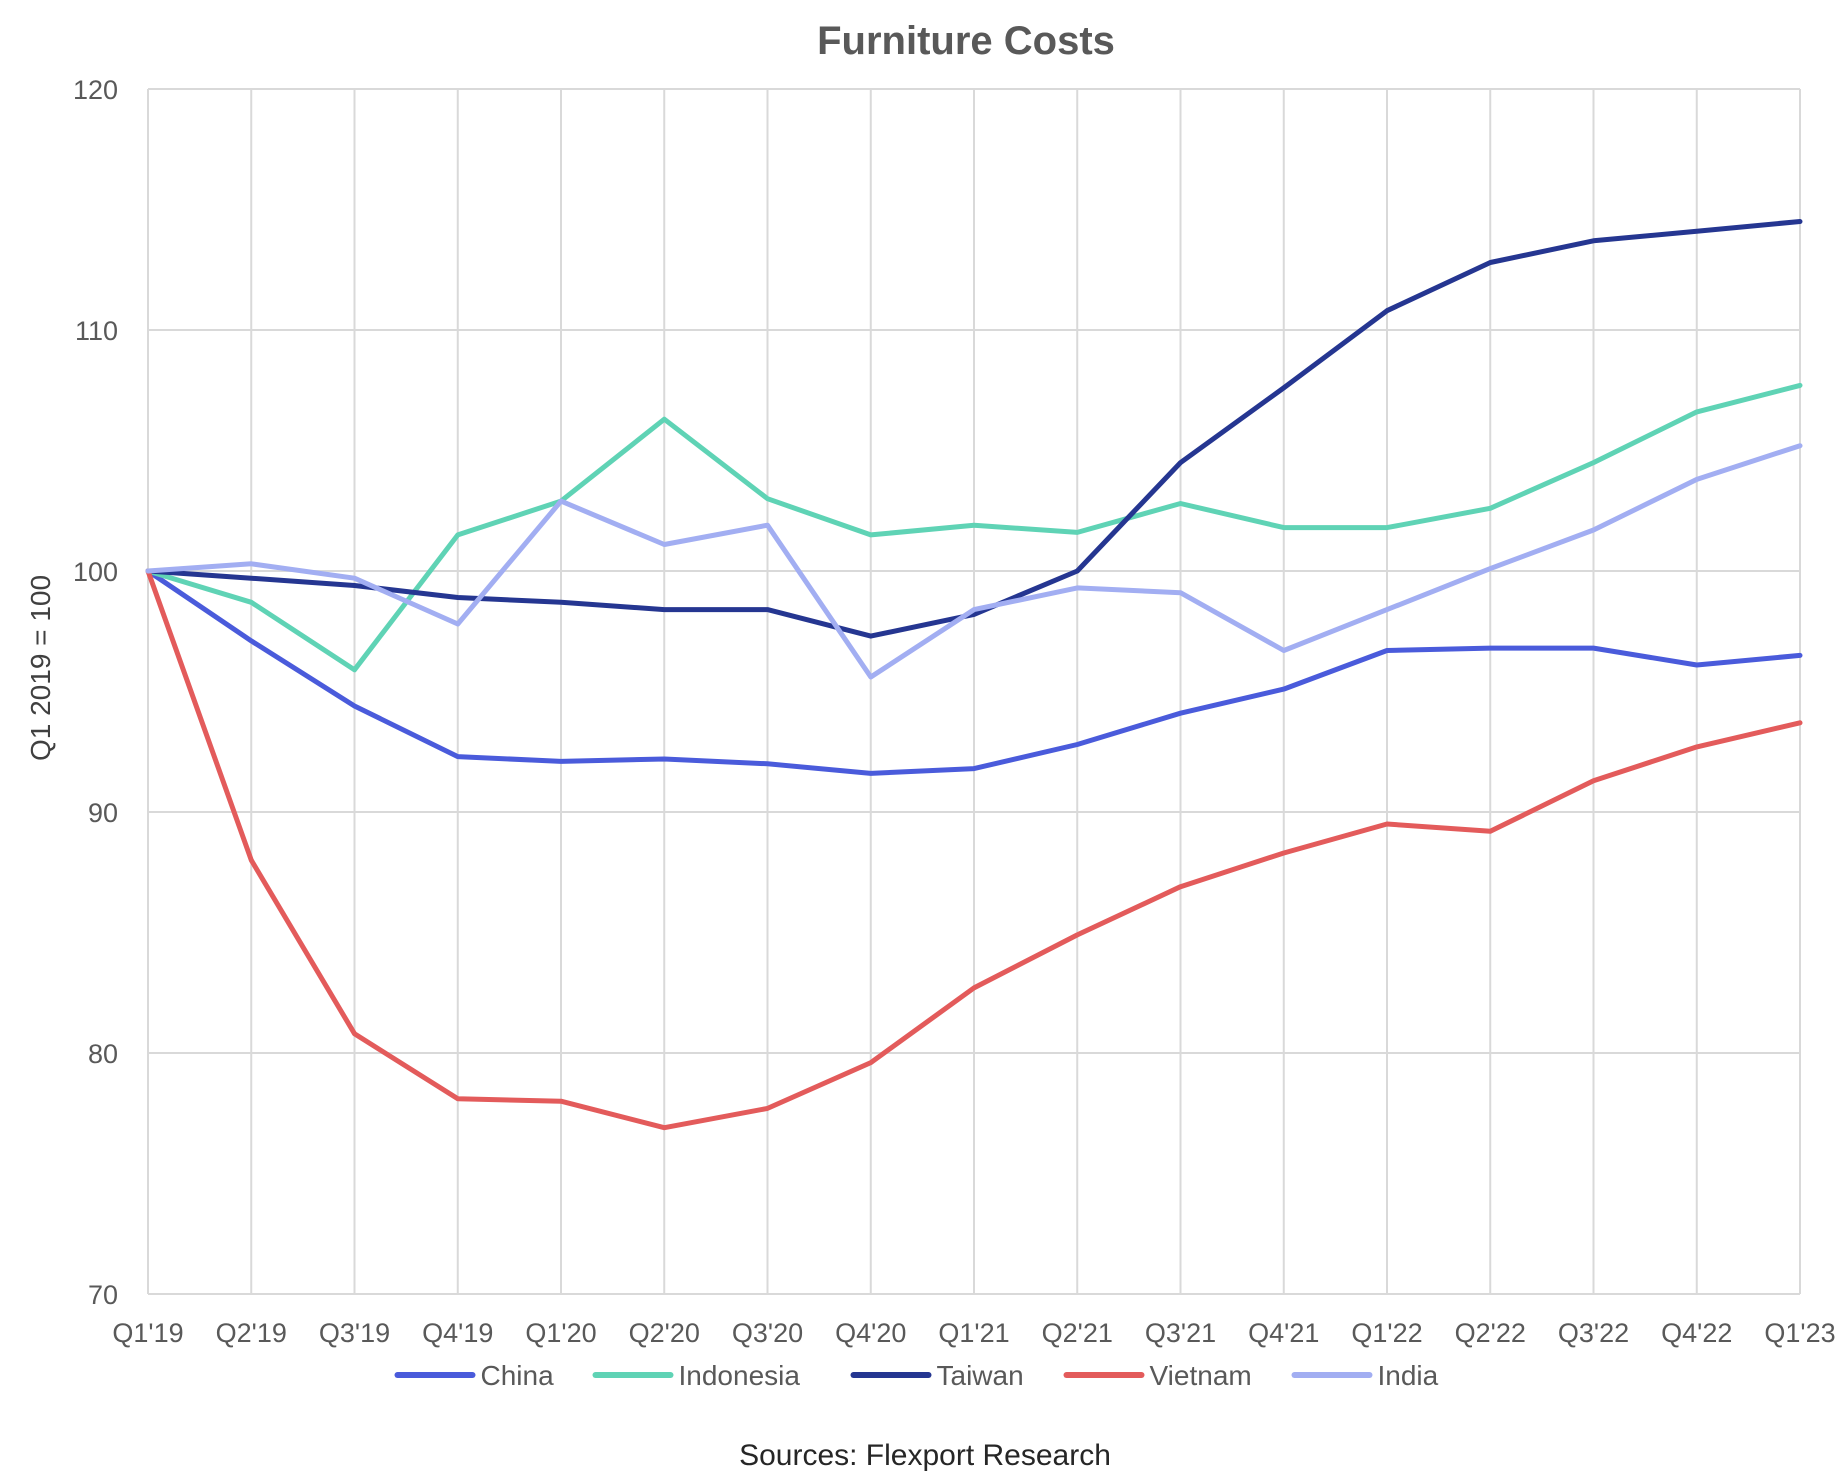  I want to click on y-tick-label: 100, so click(95, 572).